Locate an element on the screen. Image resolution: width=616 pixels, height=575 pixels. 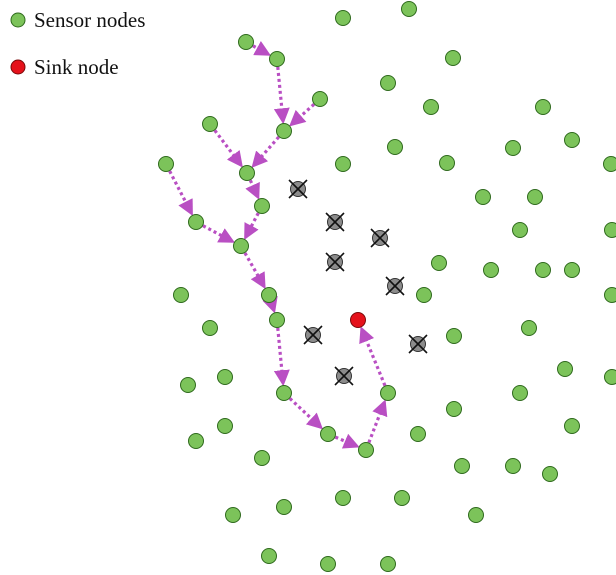
legend: Sensor nodes Sink node is located at coordinates (77, 43).